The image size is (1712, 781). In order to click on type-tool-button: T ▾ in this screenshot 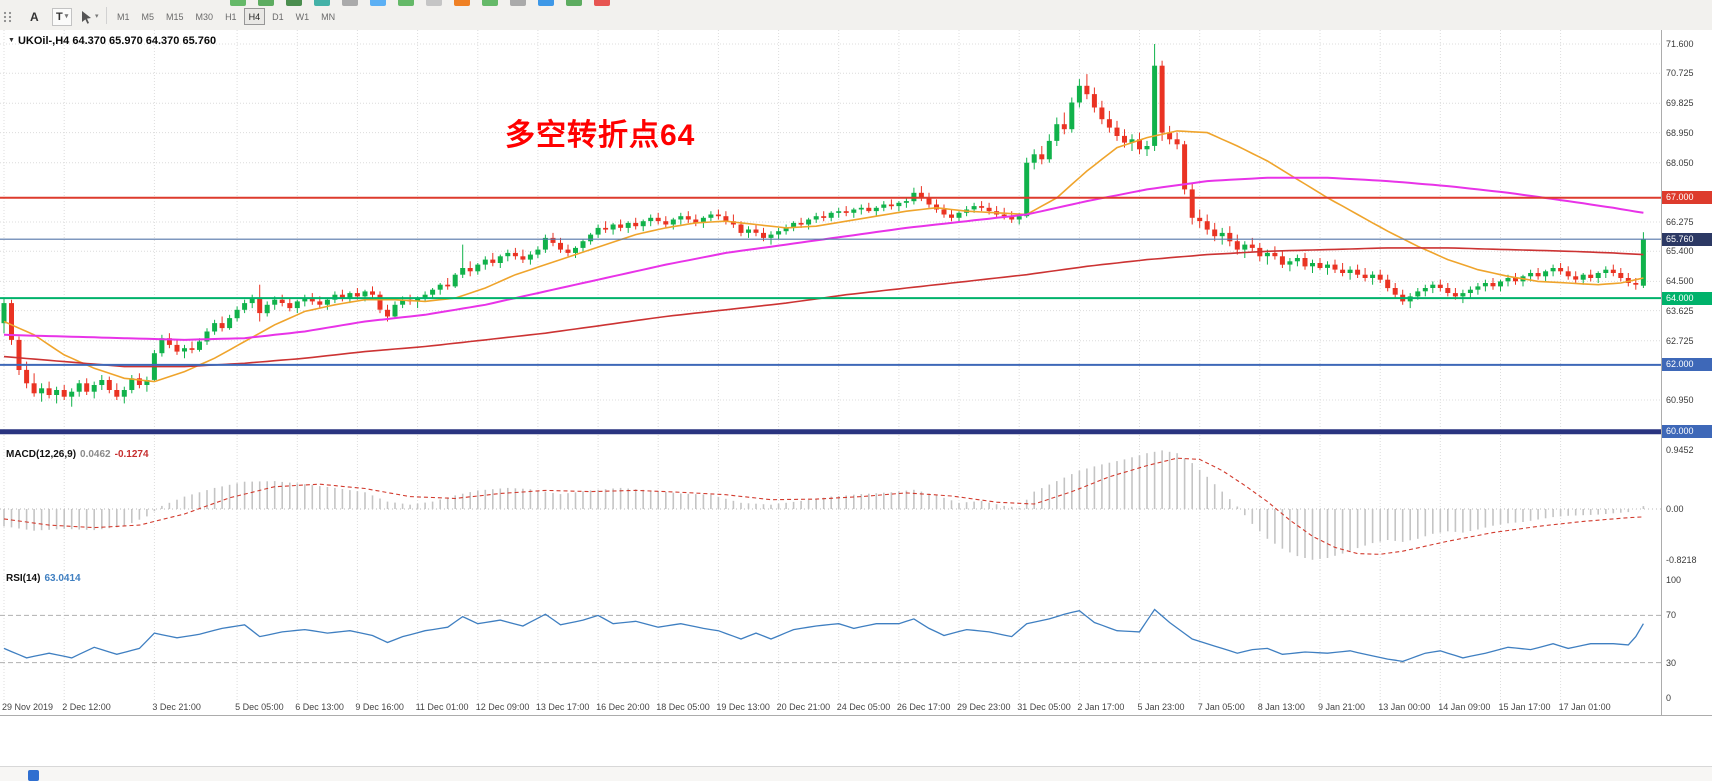, I will do `click(62, 17)`.